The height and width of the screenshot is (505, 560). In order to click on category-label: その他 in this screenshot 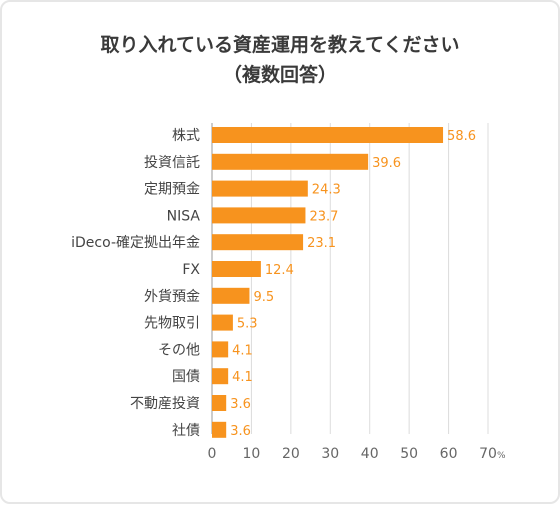, I will do `click(179, 350)`.